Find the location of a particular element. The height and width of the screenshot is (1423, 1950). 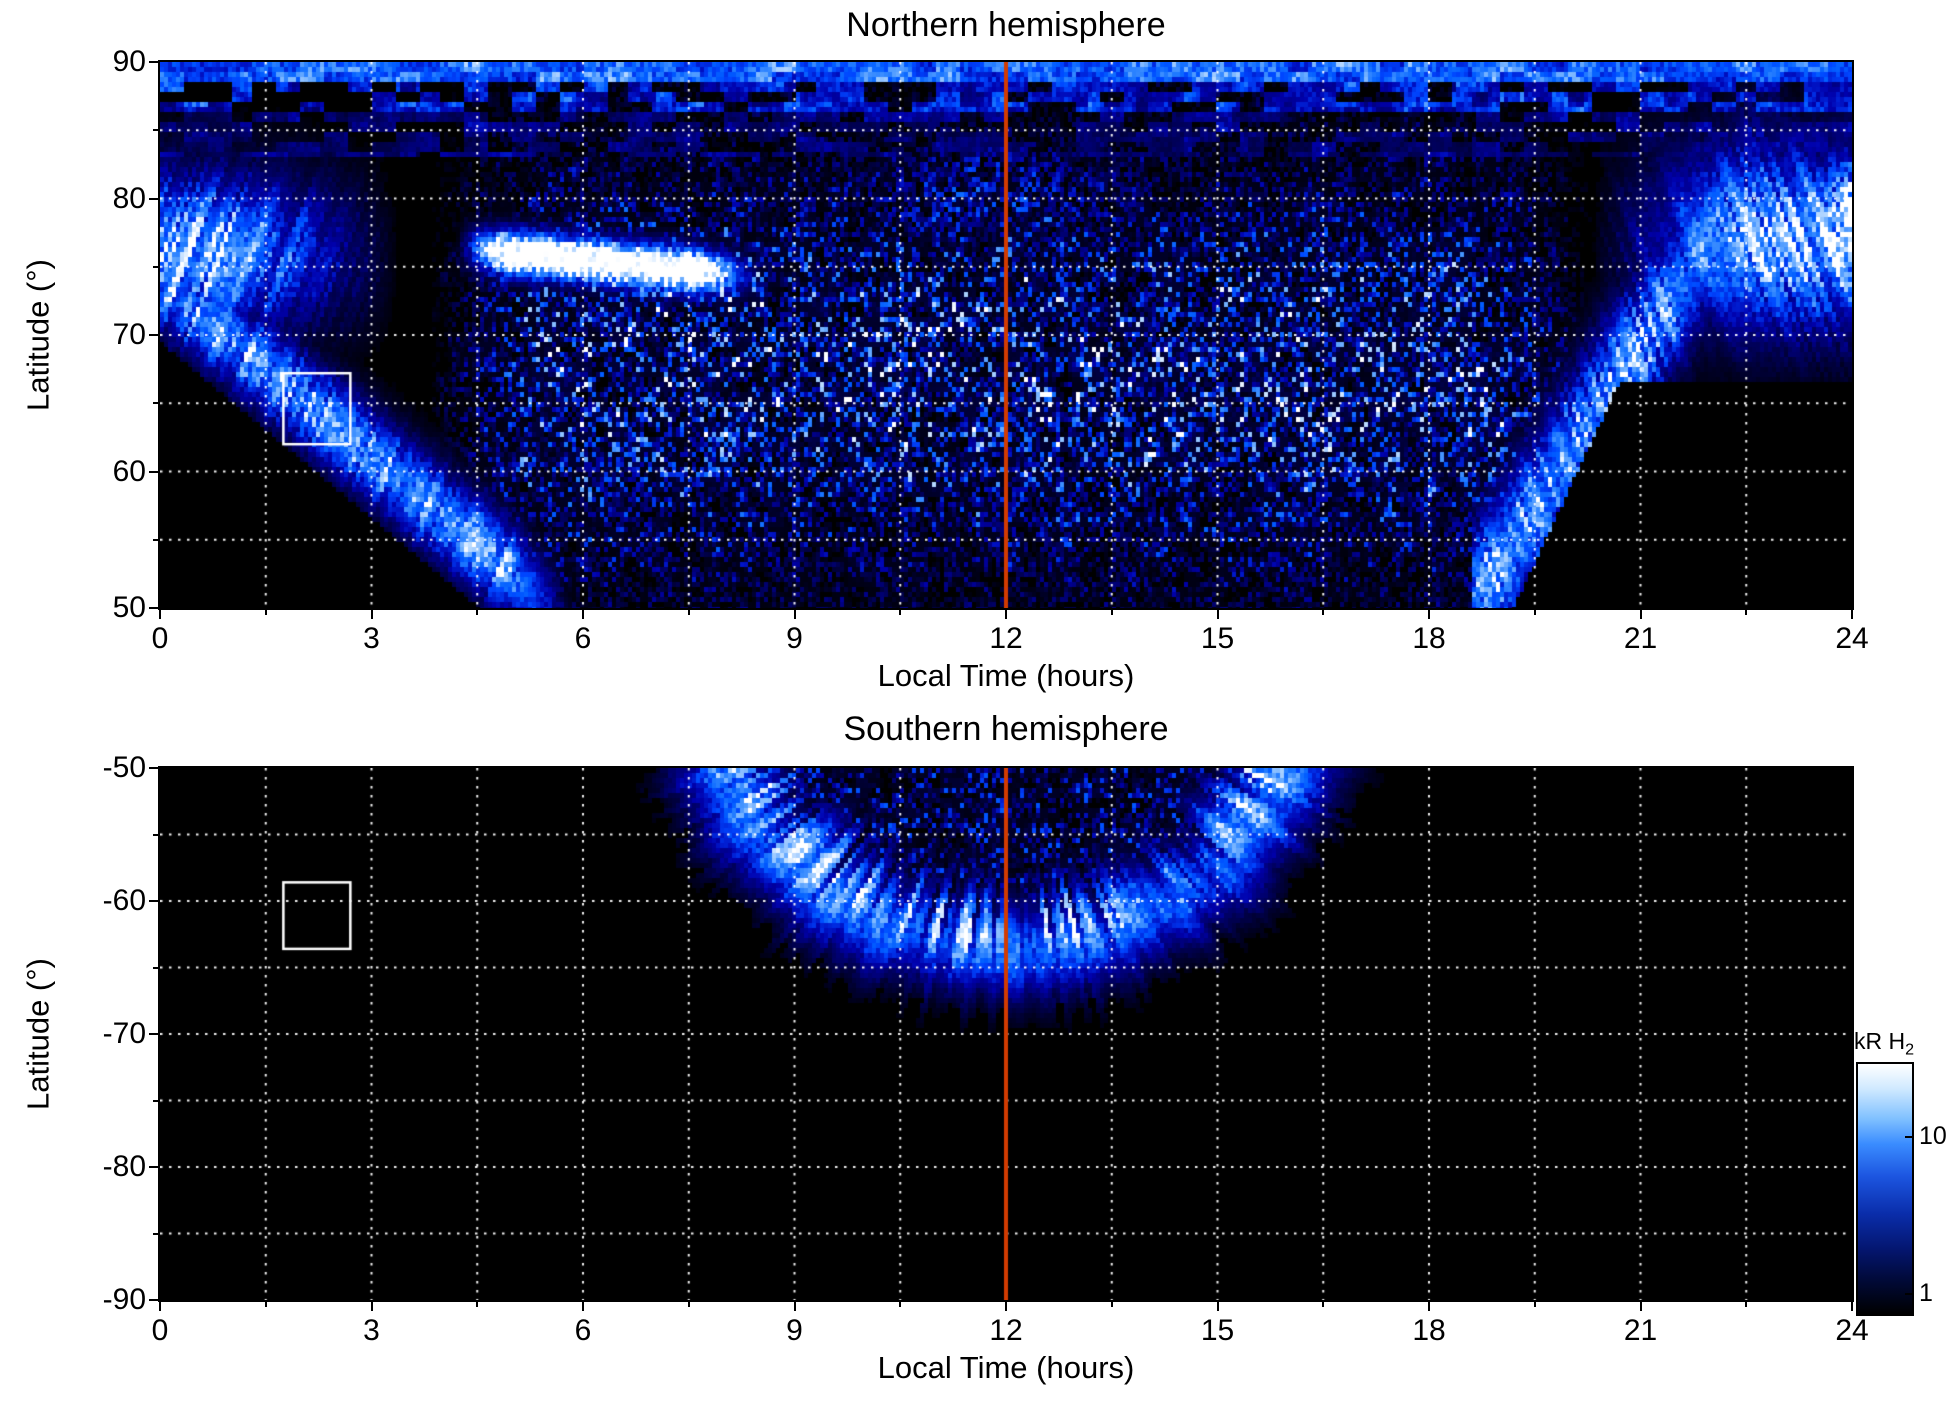

south-x-tick-label: 24 is located at coordinates (1852, 1330).